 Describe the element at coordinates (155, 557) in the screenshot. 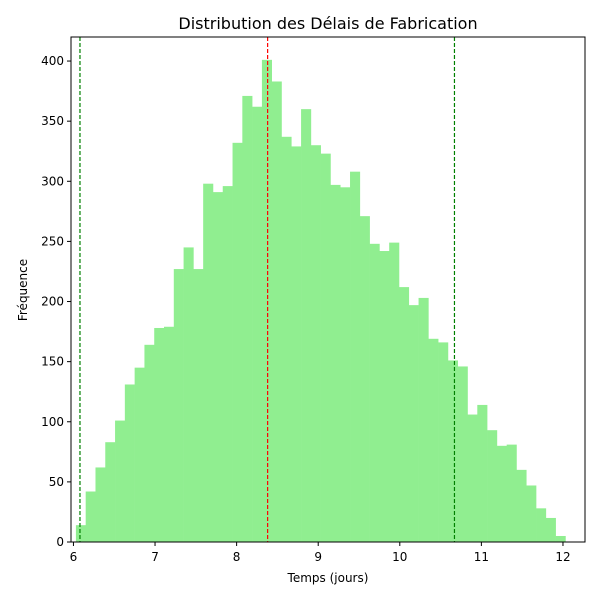

I see `x-tick-label: 7` at that location.